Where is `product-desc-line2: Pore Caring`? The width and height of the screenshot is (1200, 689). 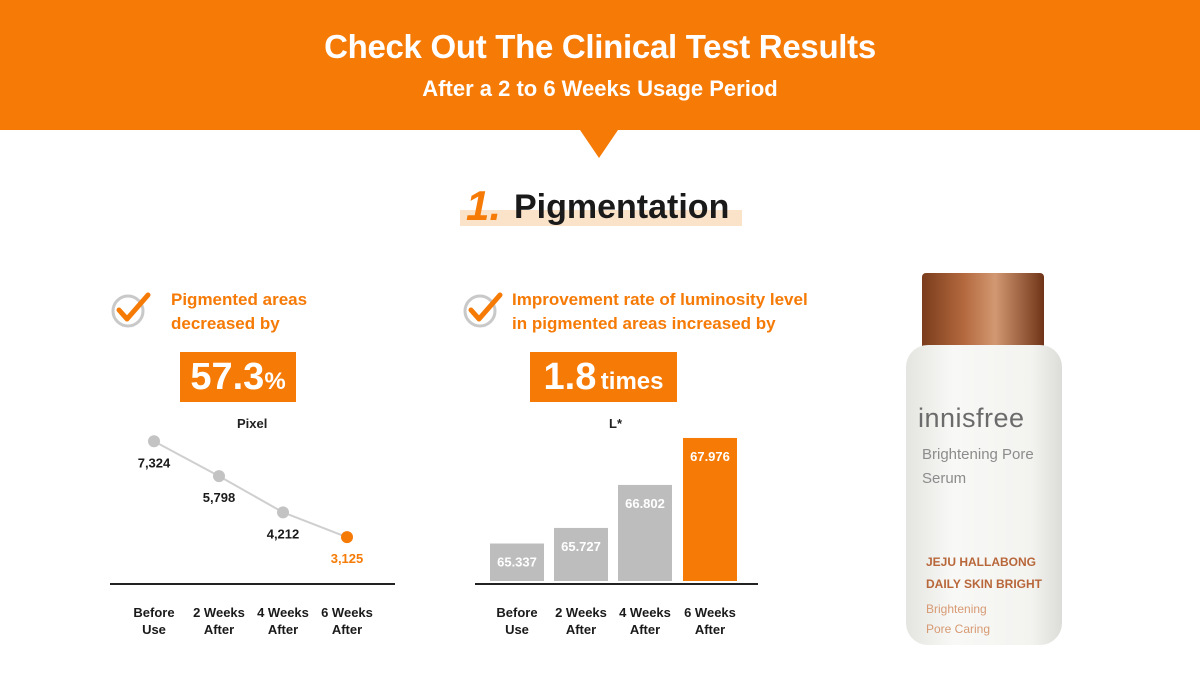 product-desc-line2: Pore Caring is located at coordinates (958, 629).